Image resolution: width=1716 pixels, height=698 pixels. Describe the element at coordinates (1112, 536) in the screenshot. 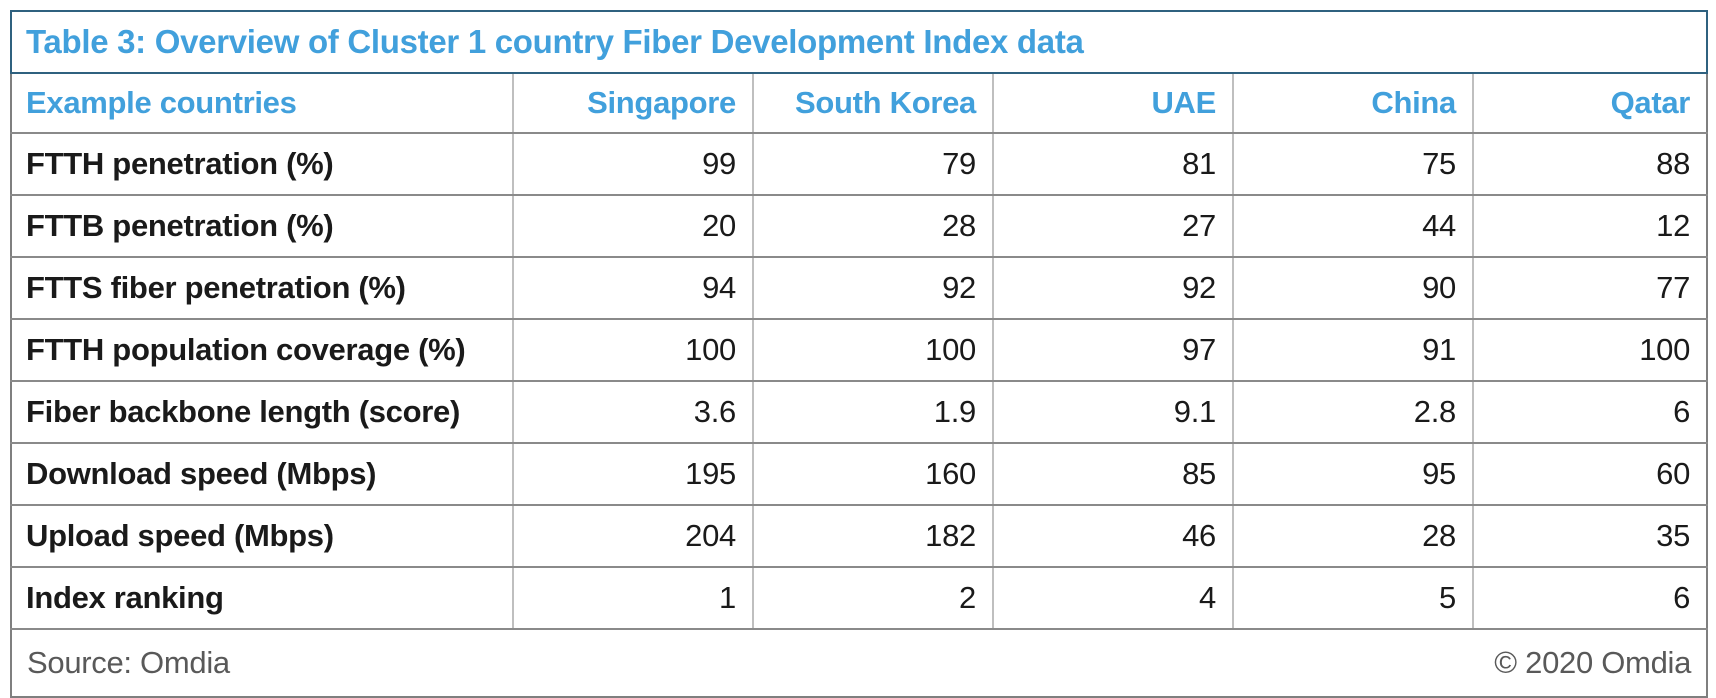

I see `cell-value: 46` at that location.